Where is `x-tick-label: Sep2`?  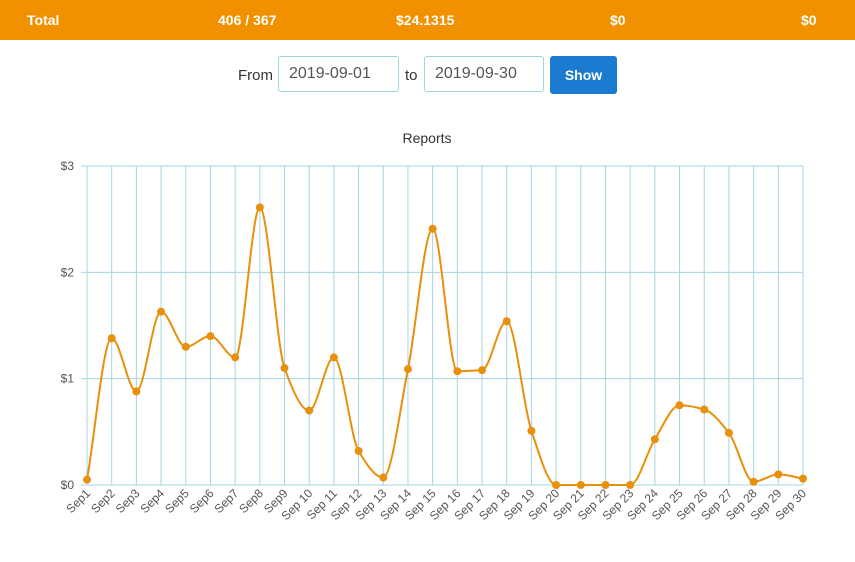
x-tick-label: Sep2 is located at coordinates (103, 501).